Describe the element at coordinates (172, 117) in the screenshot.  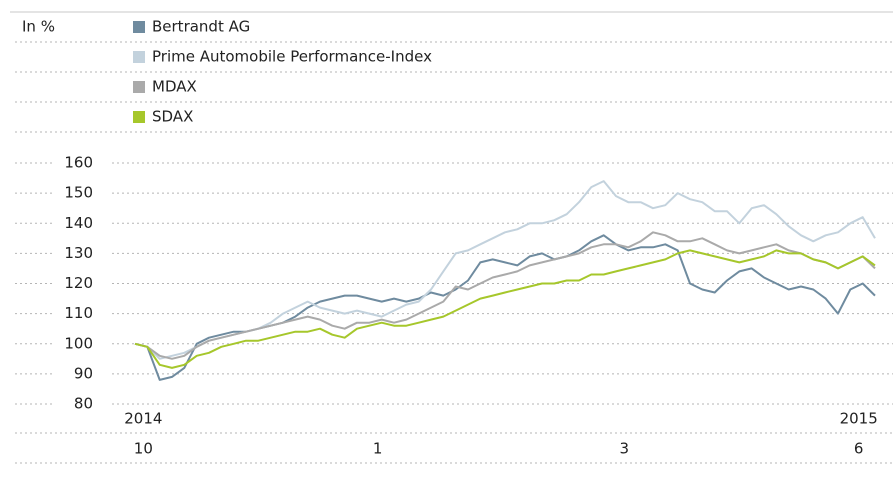
I see `legend-label: SDAX` at that location.